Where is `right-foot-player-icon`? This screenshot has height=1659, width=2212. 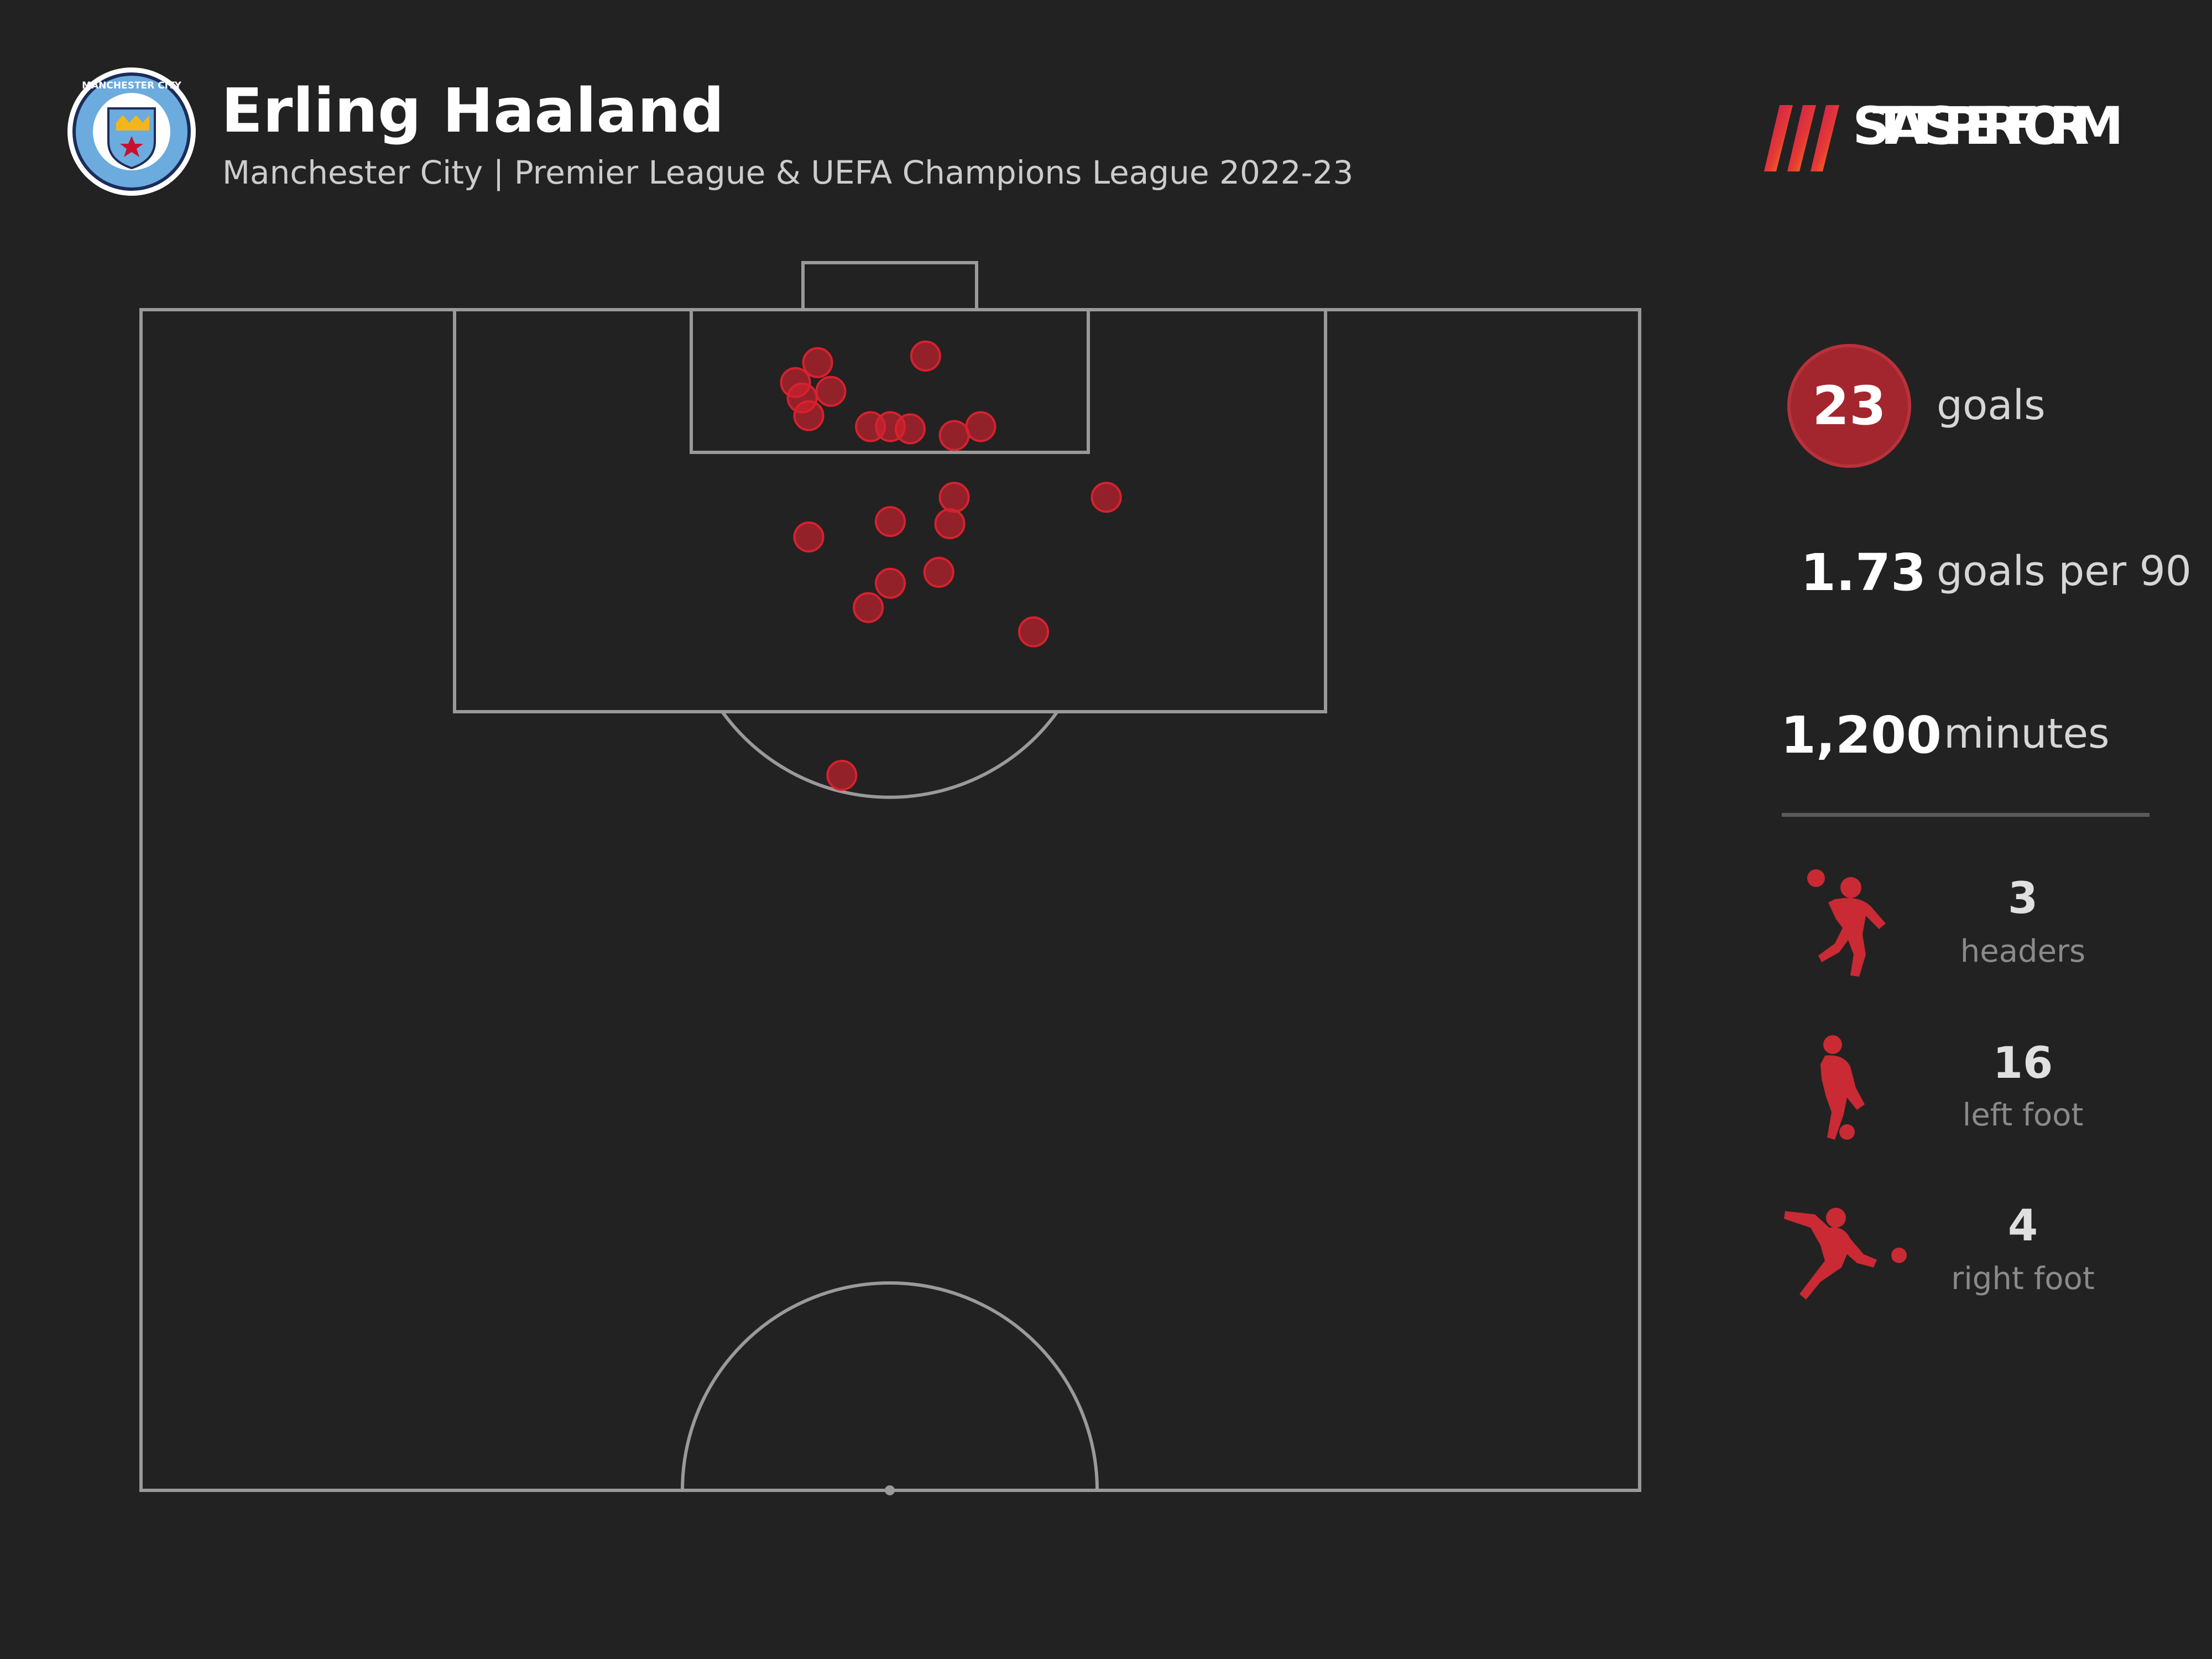
right-foot-player-icon is located at coordinates (1846, 1254).